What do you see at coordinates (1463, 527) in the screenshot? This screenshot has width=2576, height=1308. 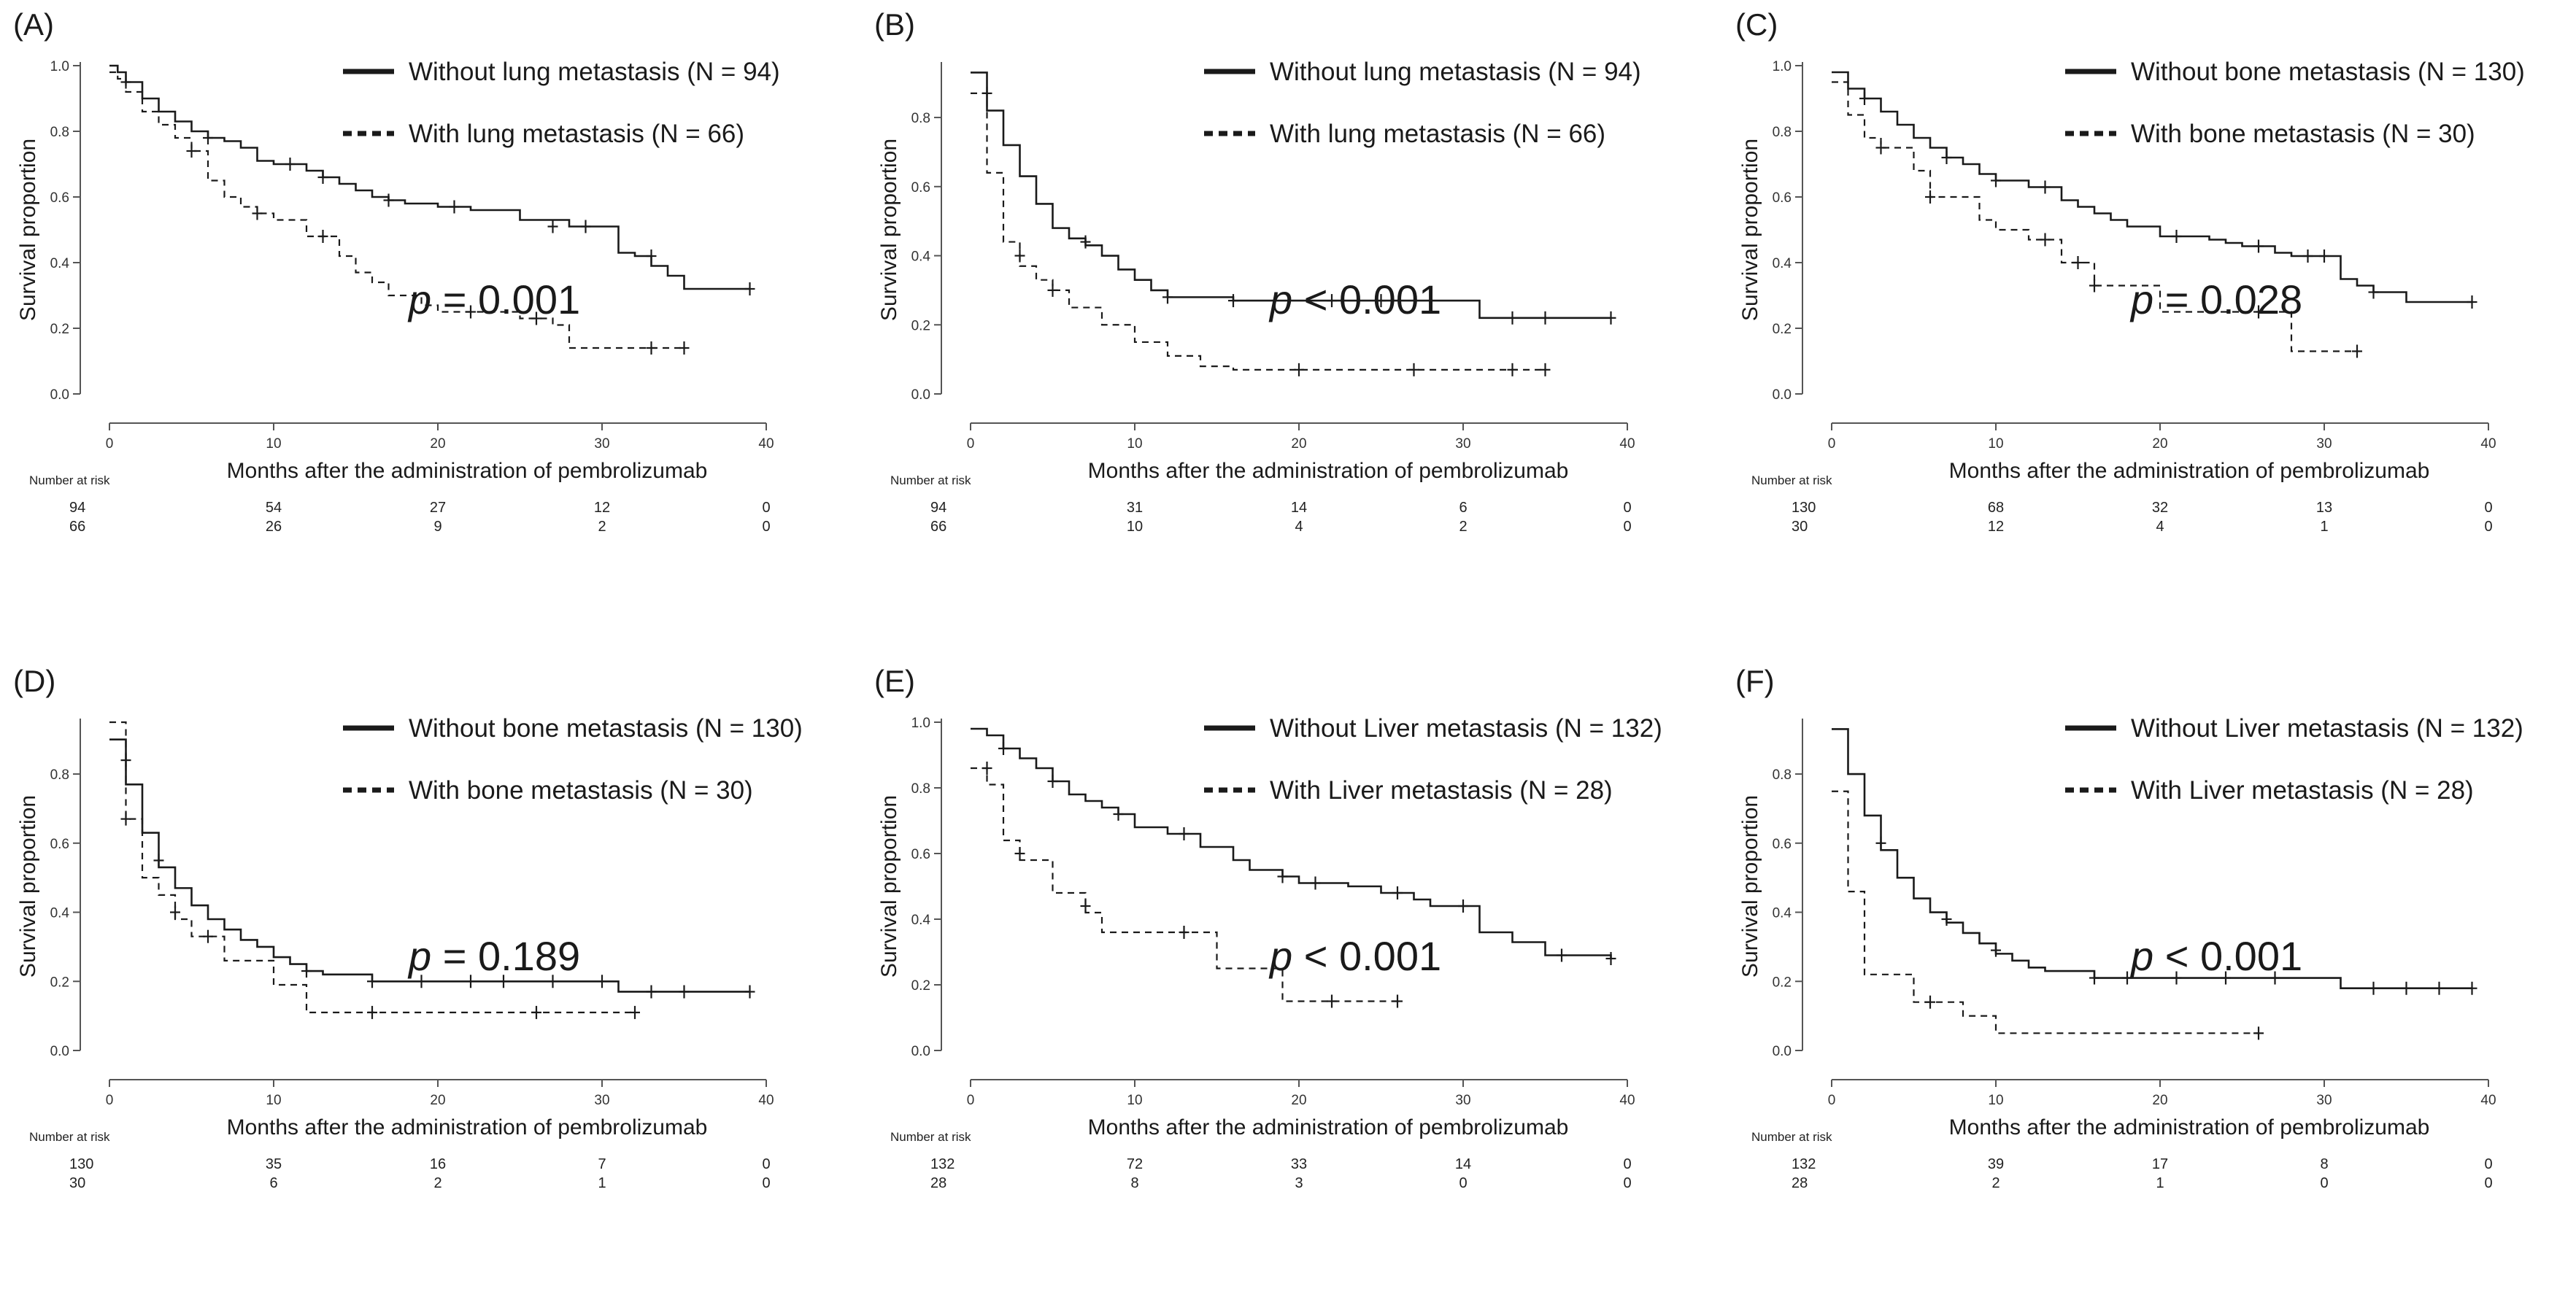 I see `risk-table-cell: 2` at bounding box center [1463, 527].